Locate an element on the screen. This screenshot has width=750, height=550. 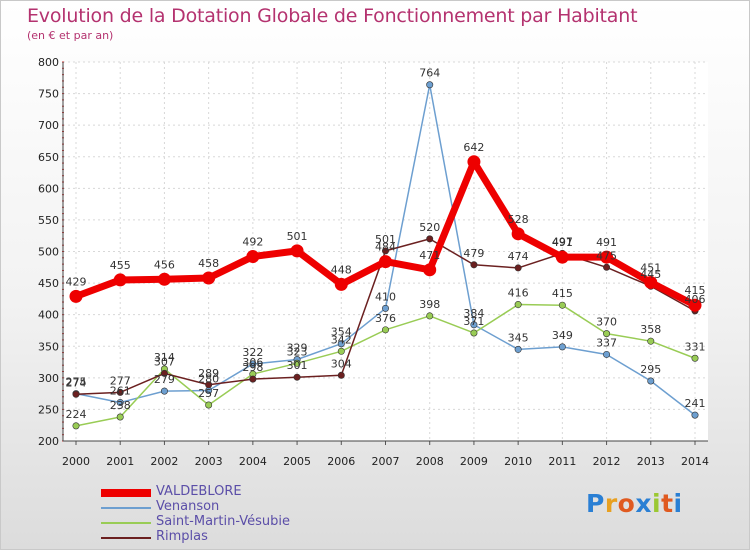
legend-item: Rimplas is located at coordinates (261, 537).